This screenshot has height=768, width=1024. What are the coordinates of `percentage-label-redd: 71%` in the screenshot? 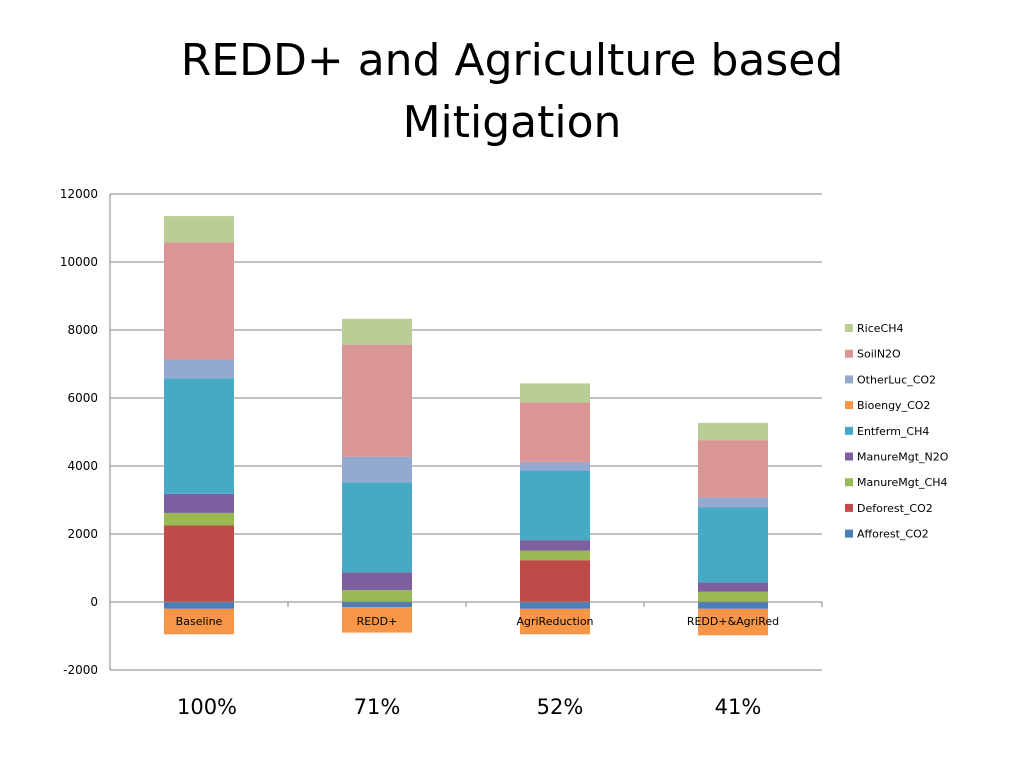 It's located at (377, 707).